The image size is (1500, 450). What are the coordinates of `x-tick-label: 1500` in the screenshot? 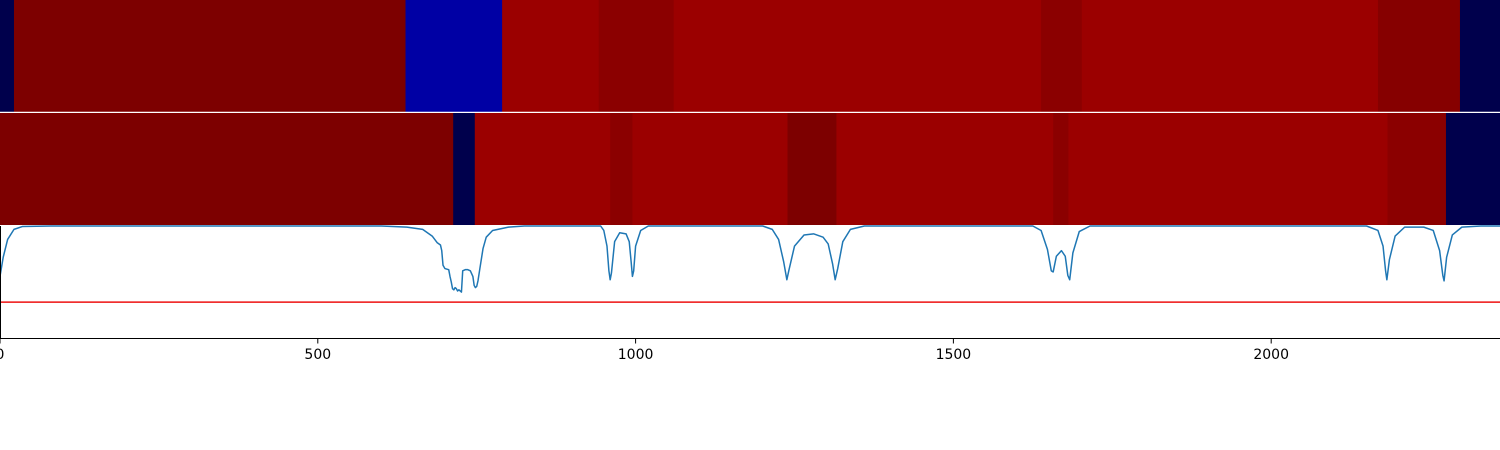 It's located at (954, 355).